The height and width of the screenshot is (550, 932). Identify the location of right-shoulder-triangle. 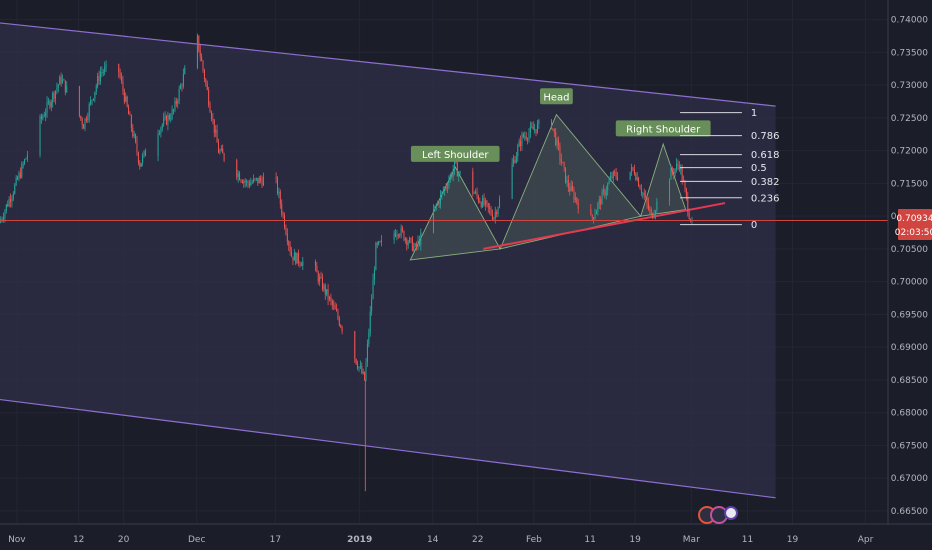
(663, 179).